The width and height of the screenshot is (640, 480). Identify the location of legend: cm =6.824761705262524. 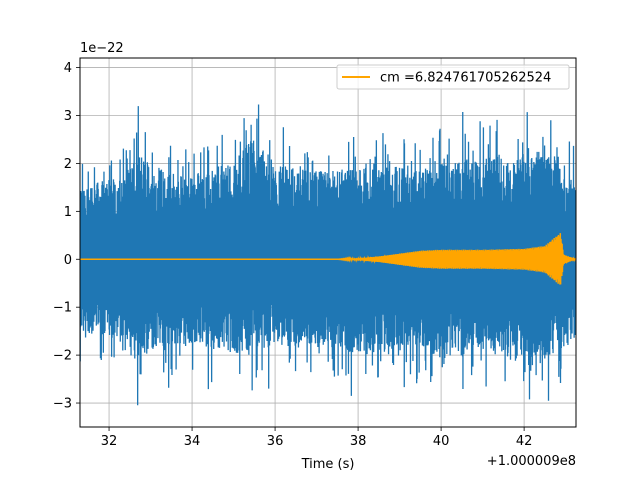
(453, 77).